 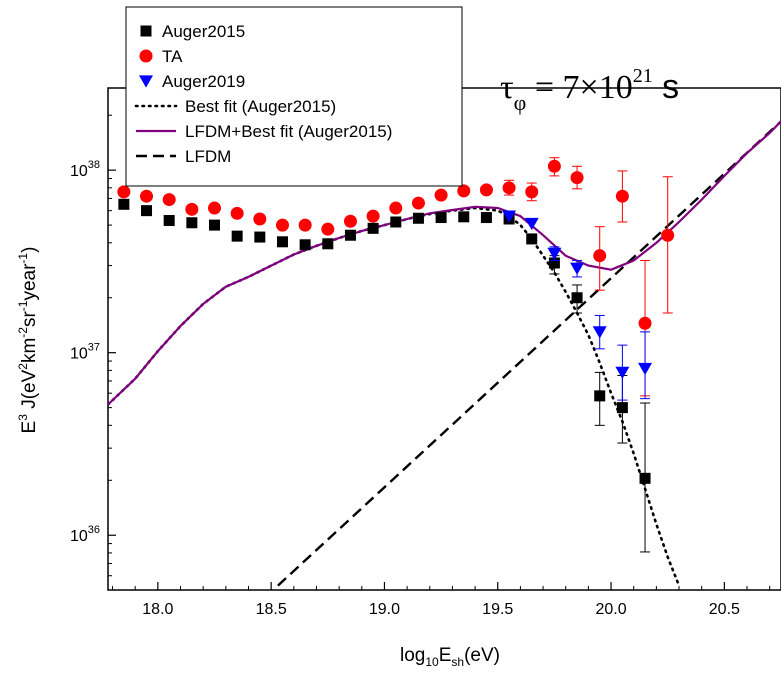 I want to click on x-tick-label: 20.0, so click(x=610, y=609).